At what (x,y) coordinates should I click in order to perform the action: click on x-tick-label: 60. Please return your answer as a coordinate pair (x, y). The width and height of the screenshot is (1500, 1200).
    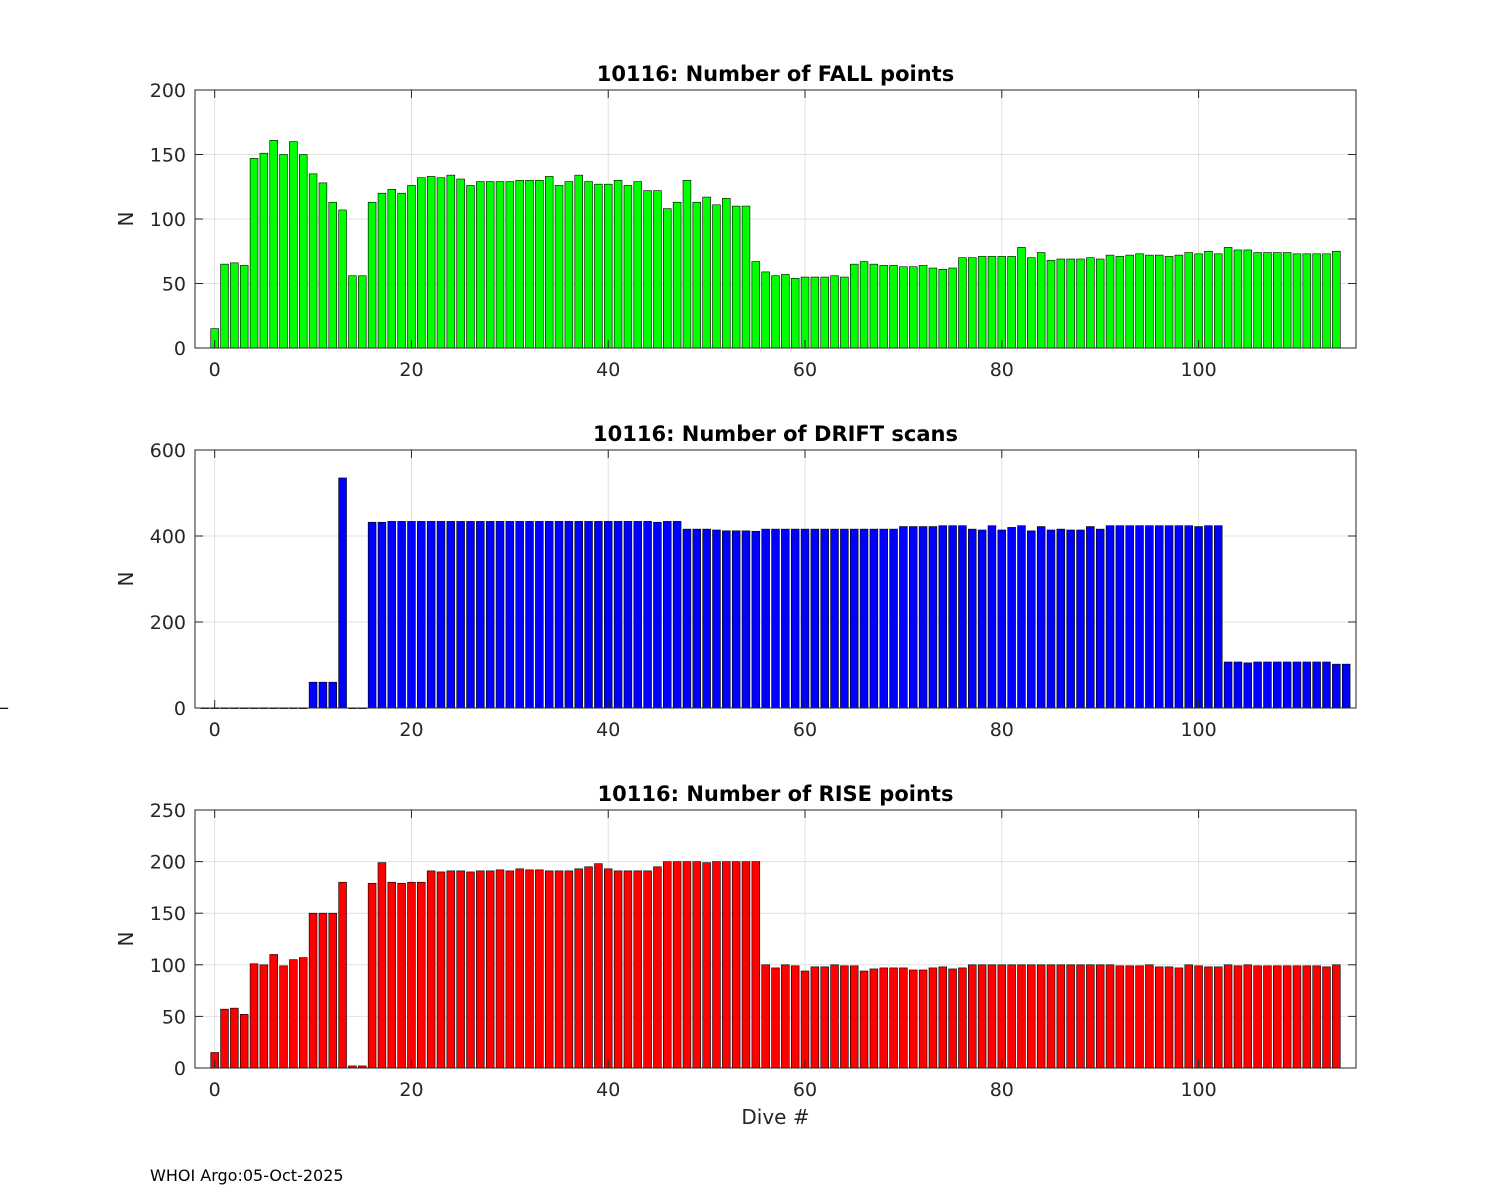
    Looking at the image, I should click on (805, 370).